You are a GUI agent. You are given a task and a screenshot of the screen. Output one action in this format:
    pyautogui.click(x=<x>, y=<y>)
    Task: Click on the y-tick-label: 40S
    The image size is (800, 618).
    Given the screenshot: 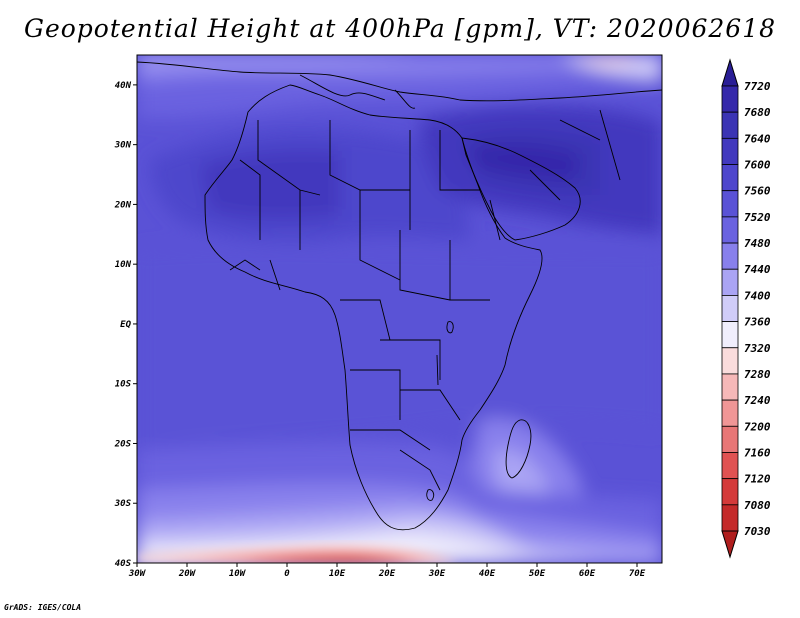 What is the action you would take?
    pyautogui.click(x=123, y=564)
    